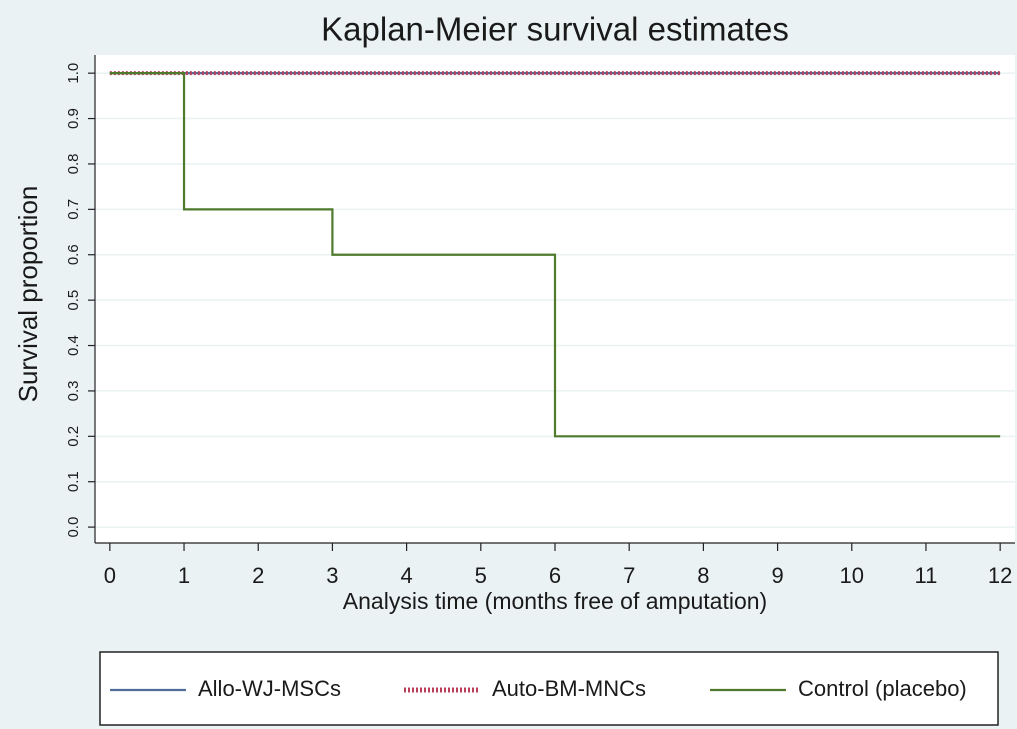  What do you see at coordinates (555, 575) in the screenshot?
I see `x-tick-label: 6` at bounding box center [555, 575].